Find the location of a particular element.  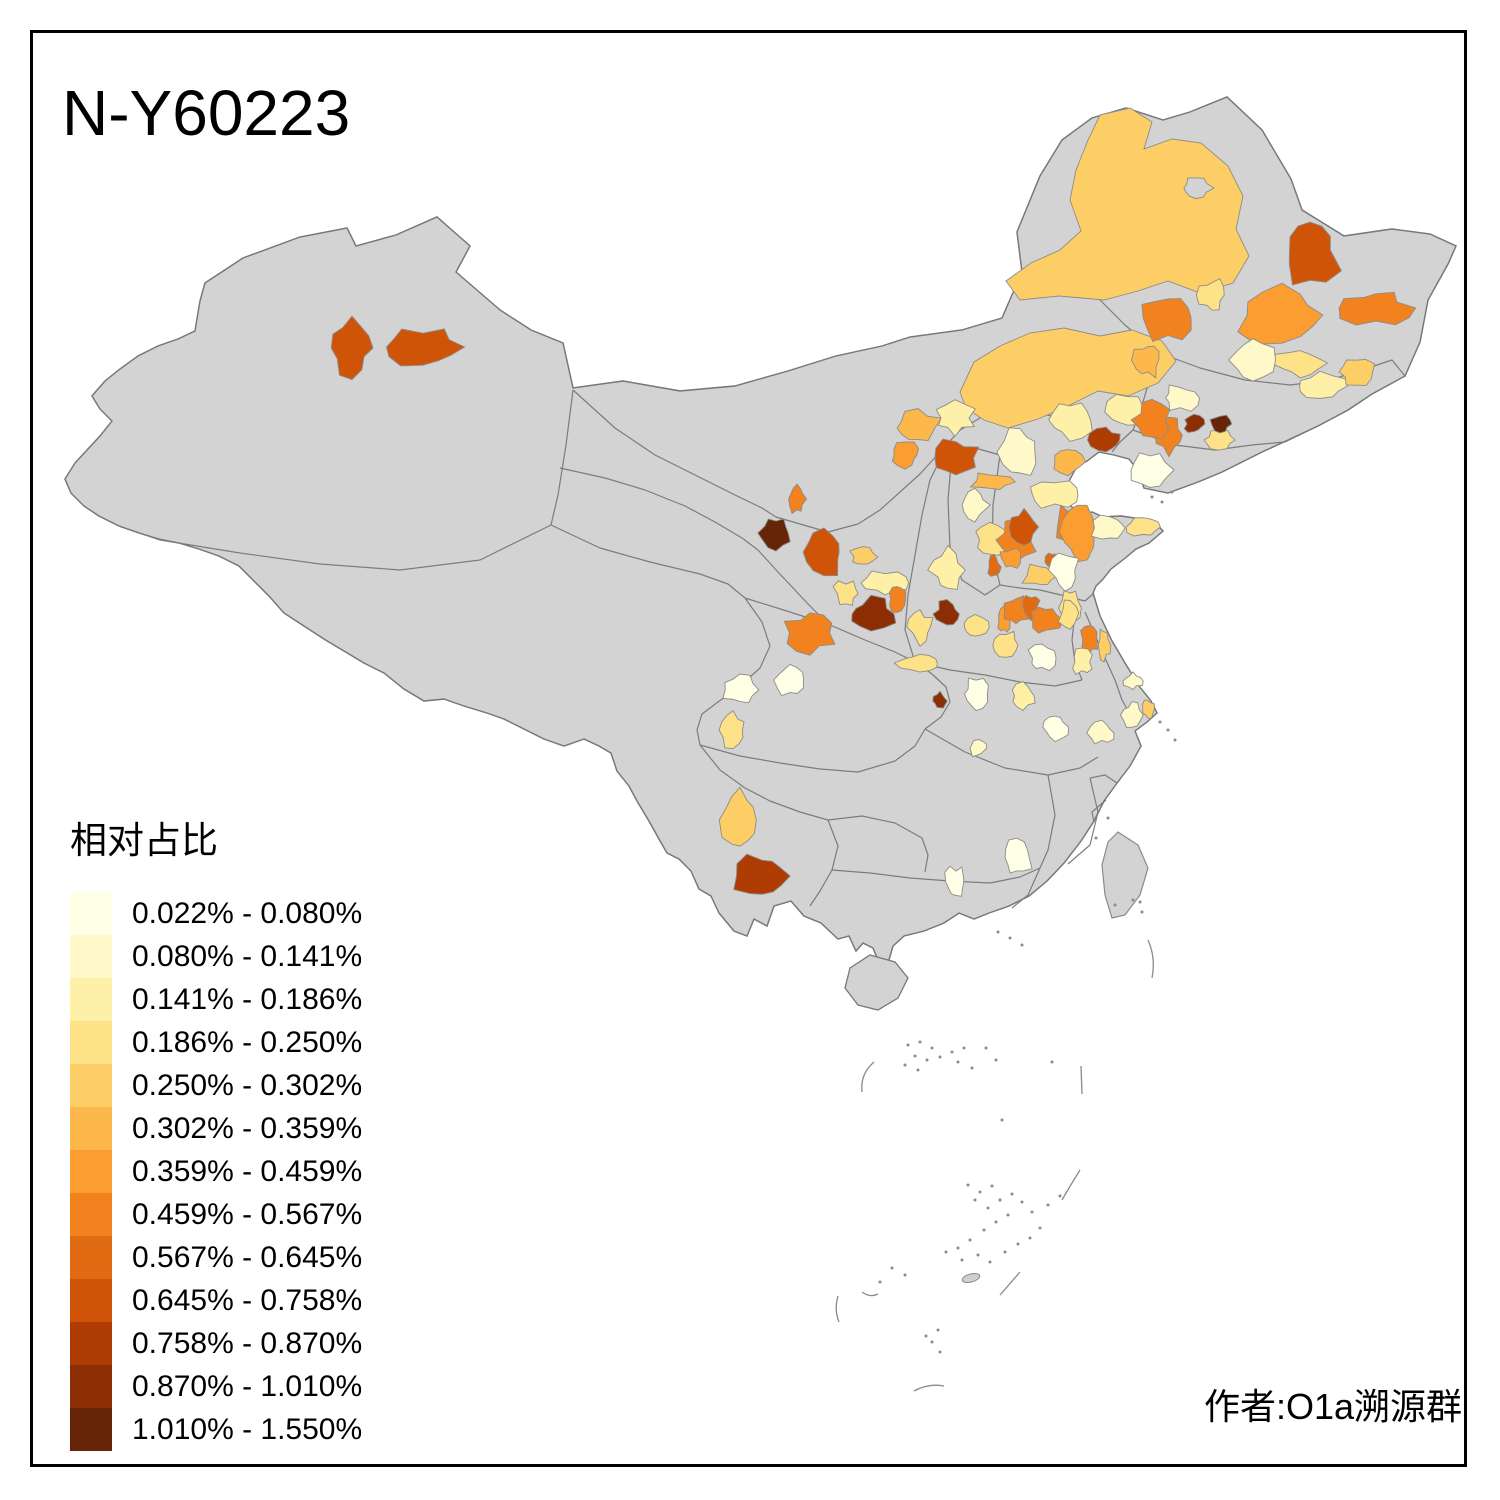

legend-row: 0.302% - 0.359% is located at coordinates (216, 1128).